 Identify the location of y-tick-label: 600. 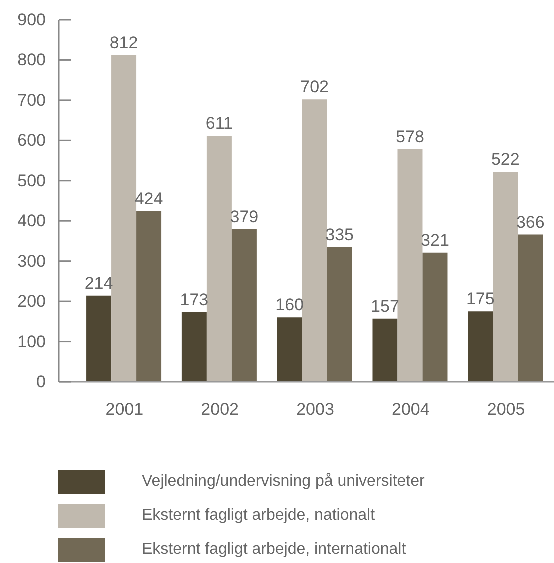
(32, 140).